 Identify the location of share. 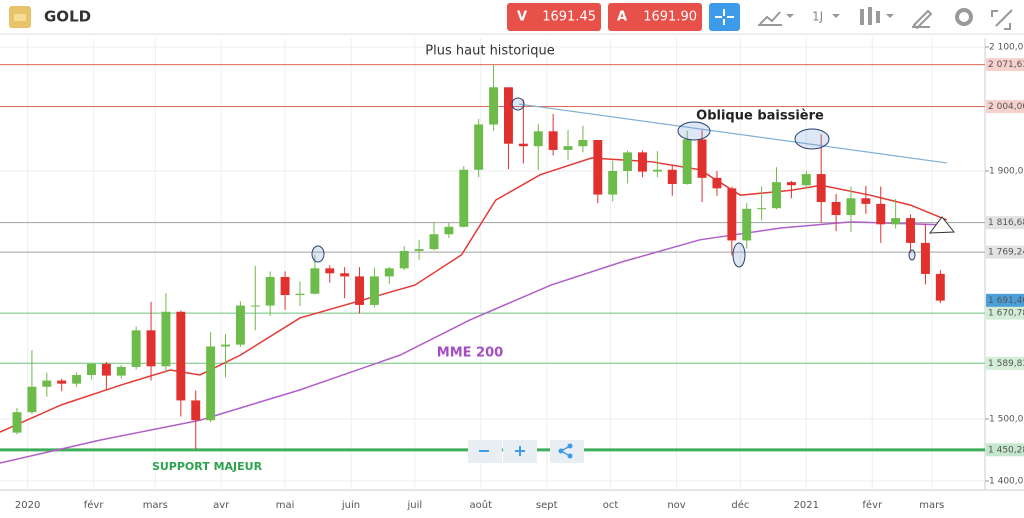
(567, 451).